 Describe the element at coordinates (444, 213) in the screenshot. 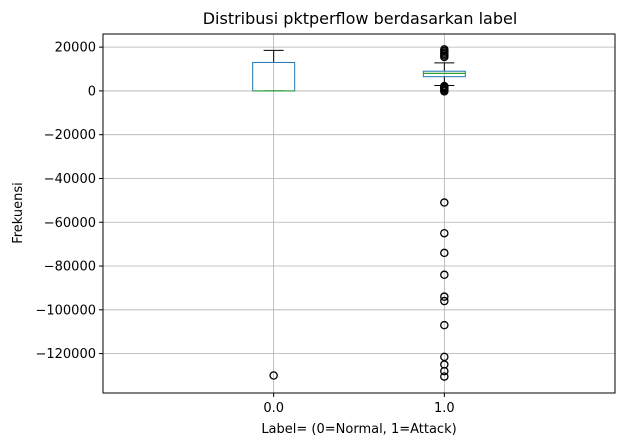

I see `box-1.0` at that location.